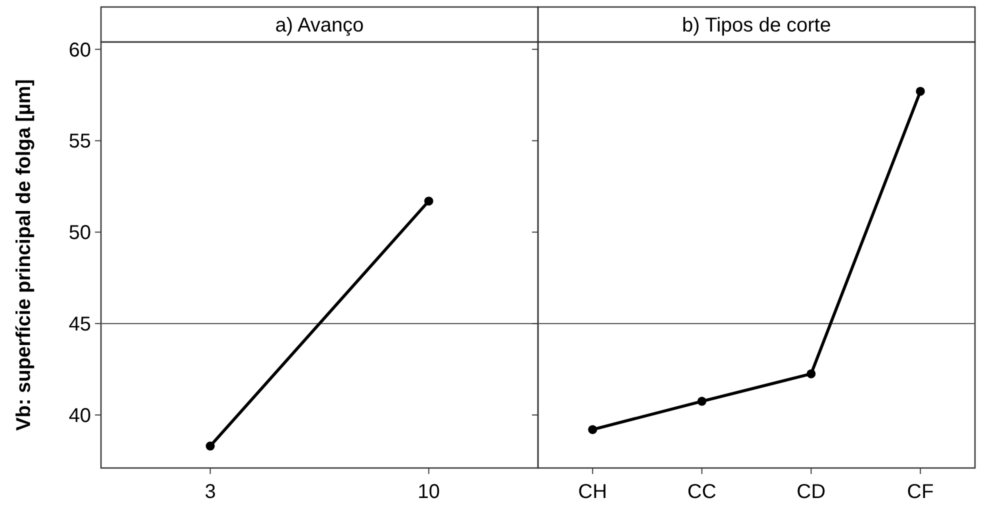 The width and height of the screenshot is (981, 509). Describe the element at coordinates (920, 492) in the screenshot. I see `x-tick-label: CF` at that location.